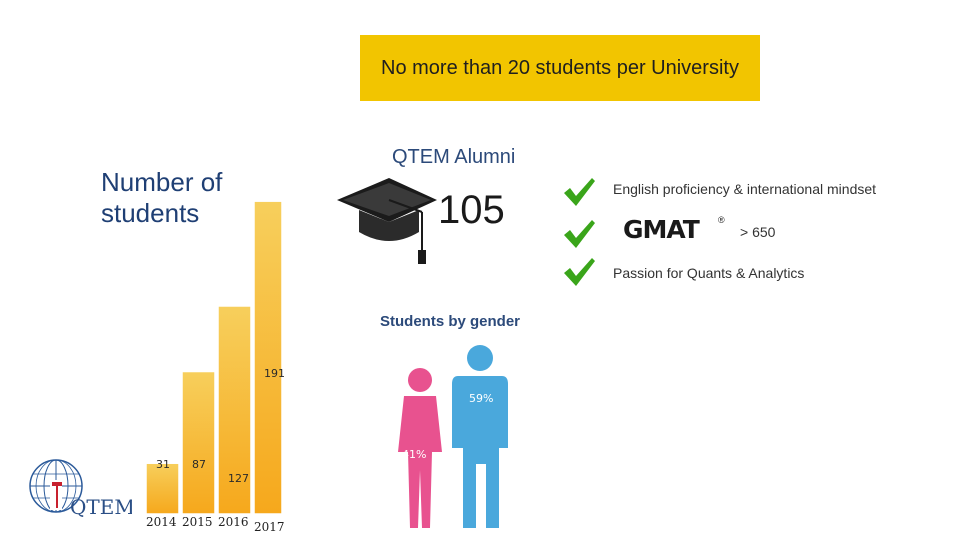  Describe the element at coordinates (101, 507) in the screenshot. I see `logo-text: QTEM` at that location.